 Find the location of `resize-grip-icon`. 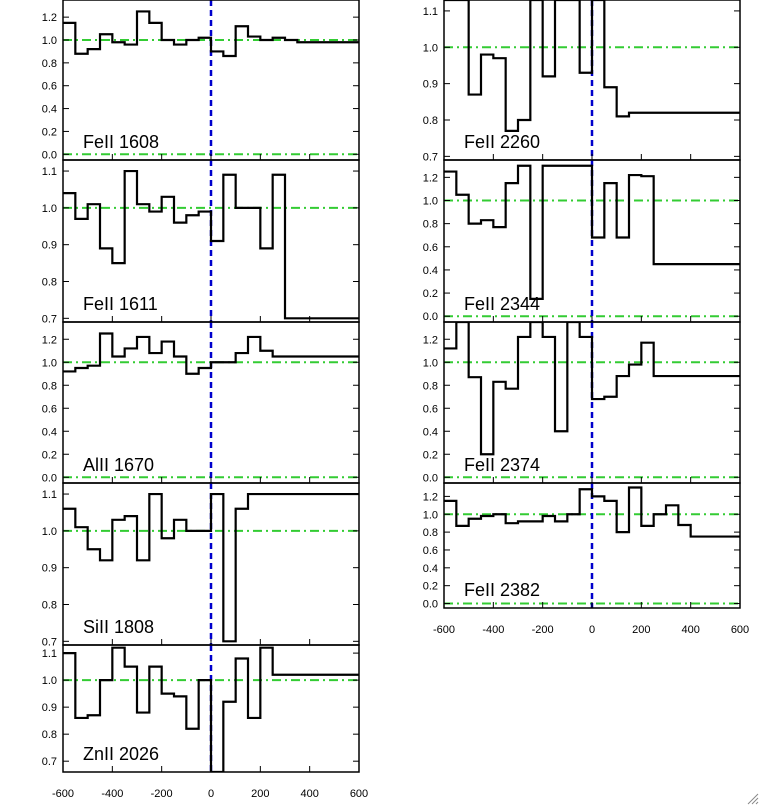

resize-grip-icon is located at coordinates (752, 798).